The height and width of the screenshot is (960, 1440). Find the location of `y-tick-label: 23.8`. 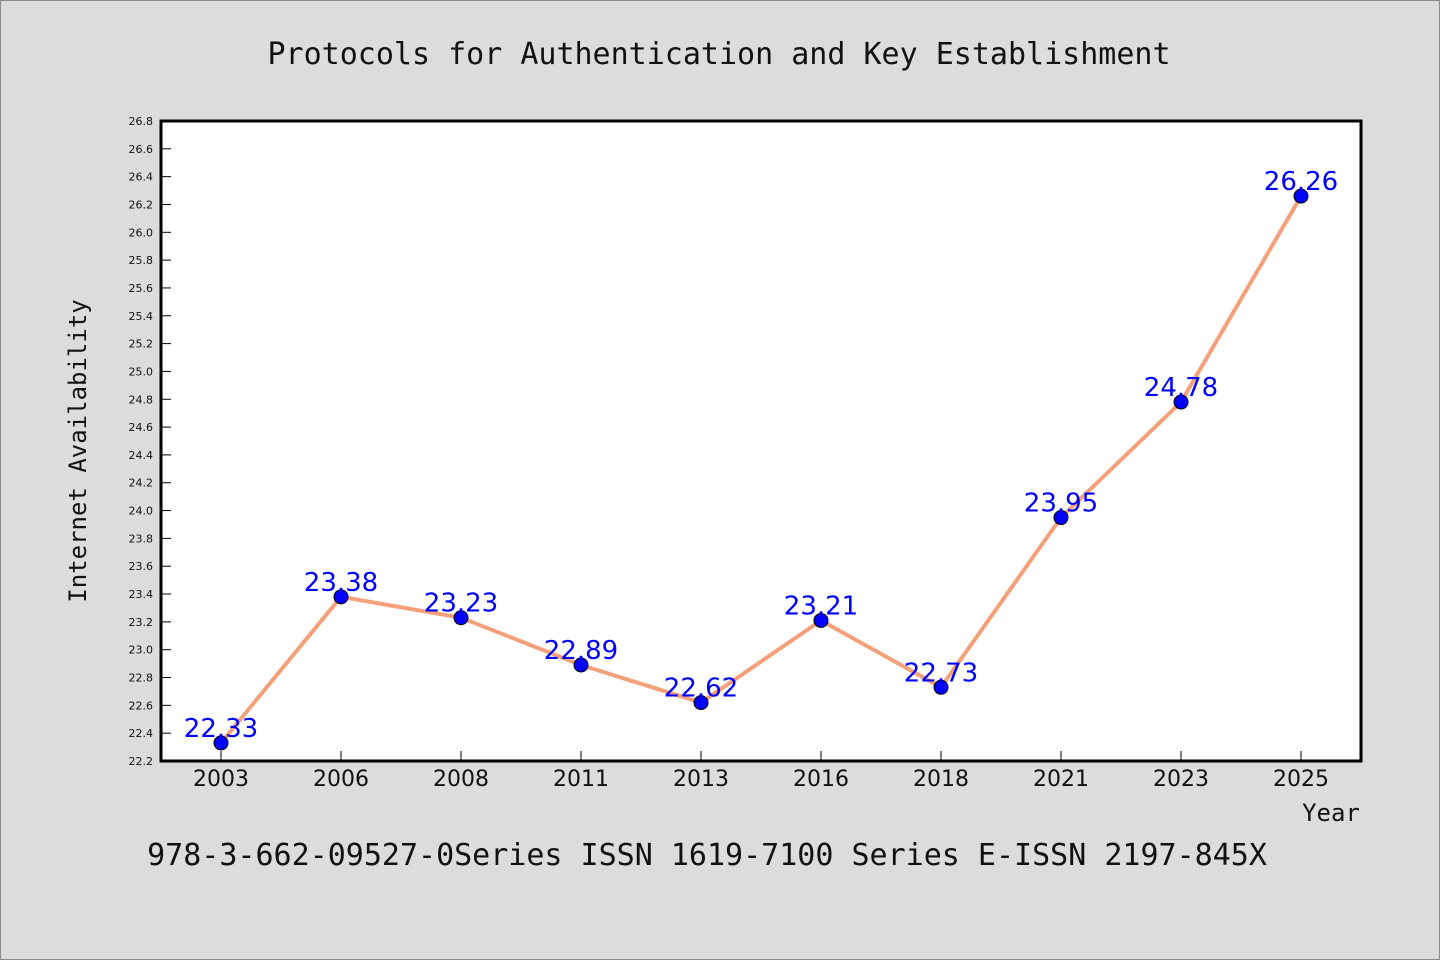

y-tick-label: 23.8 is located at coordinates (141, 538).